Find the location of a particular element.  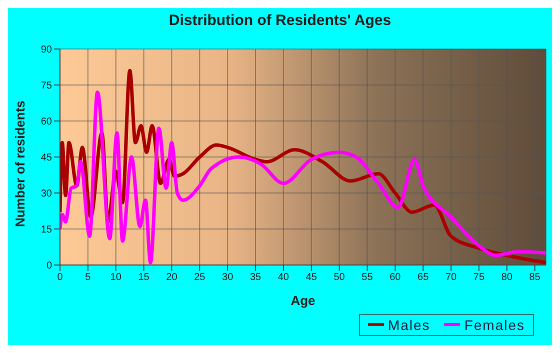

x-tick-label: 5 is located at coordinates (88, 278).